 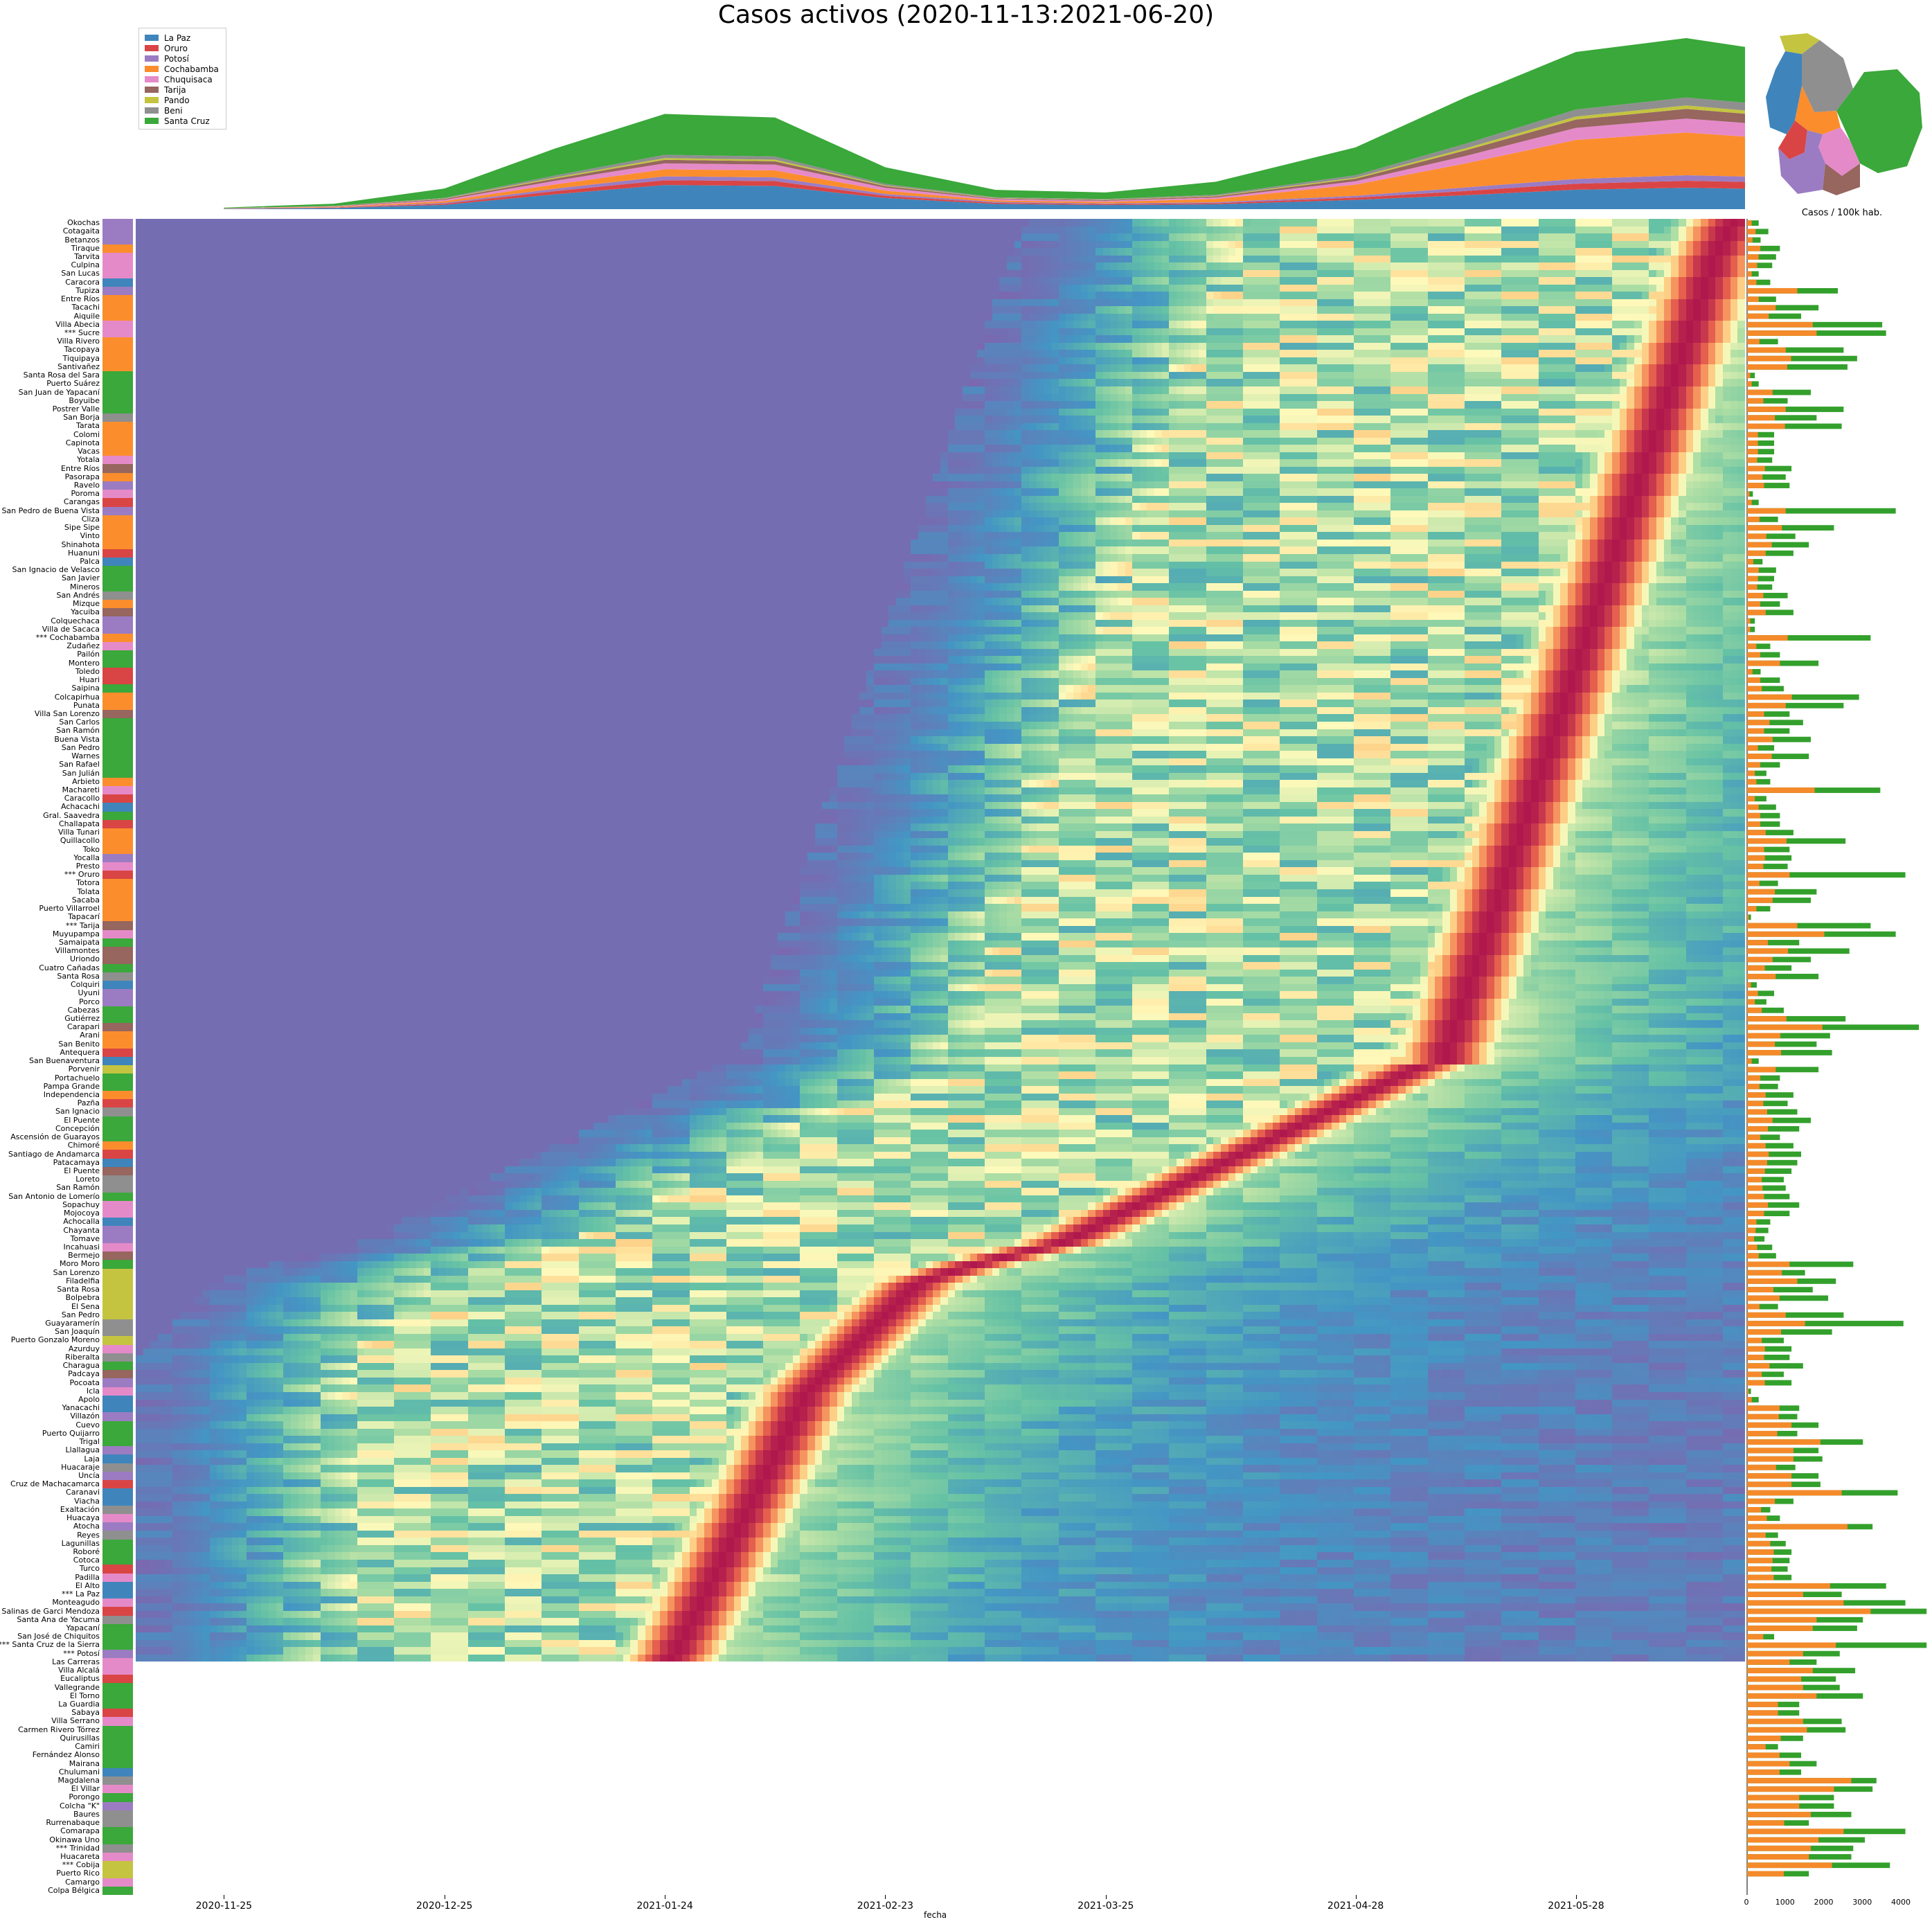 I want to click on row-label: Independencia, so click(x=72, y=1095).